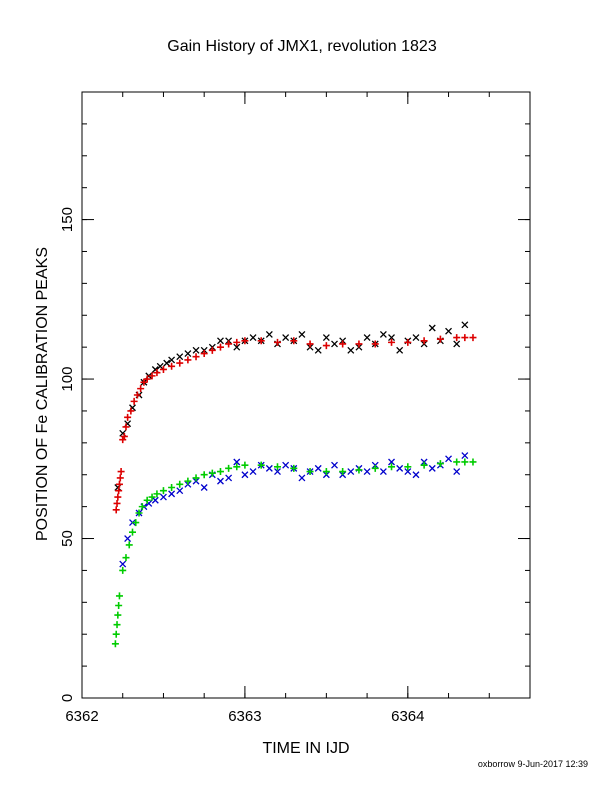  What do you see at coordinates (305, 748) in the screenshot?
I see `x-axis-label: TIME IN IJD` at bounding box center [305, 748].